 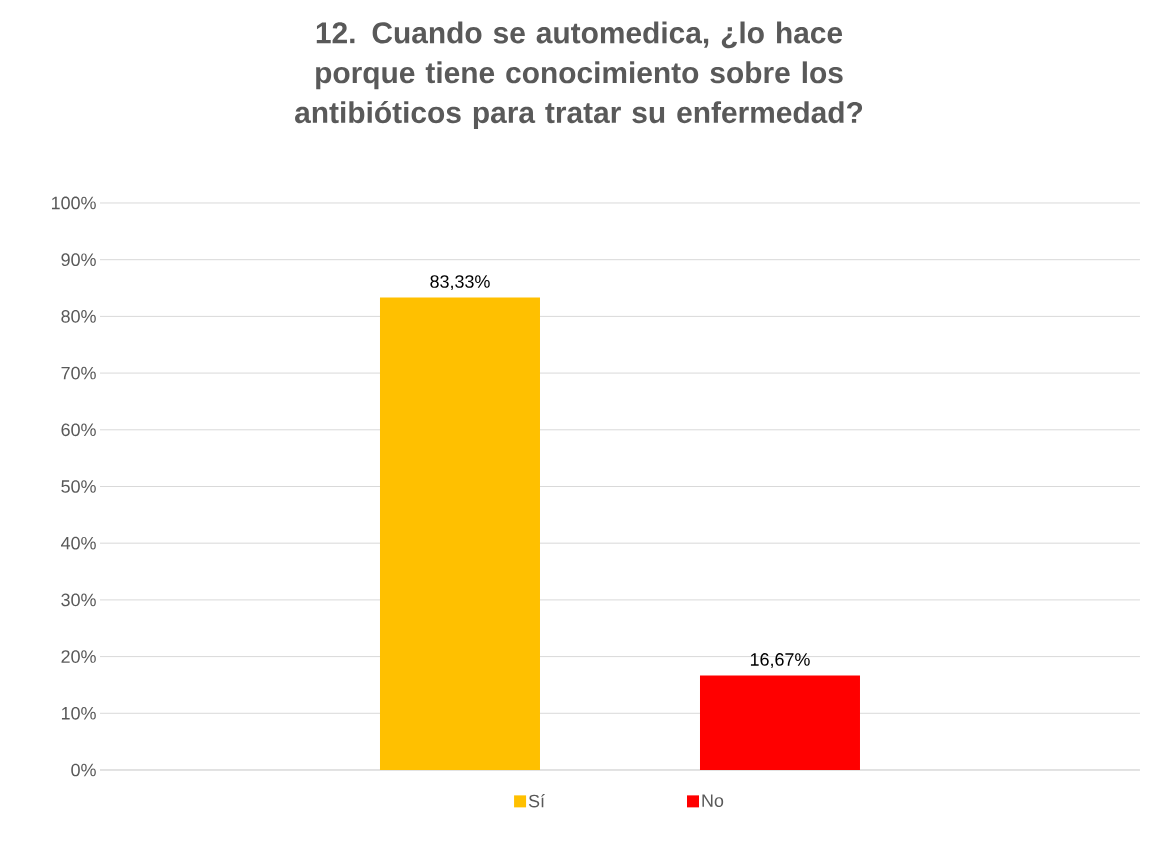 I want to click on data-label: 83,33%, so click(x=460, y=282).